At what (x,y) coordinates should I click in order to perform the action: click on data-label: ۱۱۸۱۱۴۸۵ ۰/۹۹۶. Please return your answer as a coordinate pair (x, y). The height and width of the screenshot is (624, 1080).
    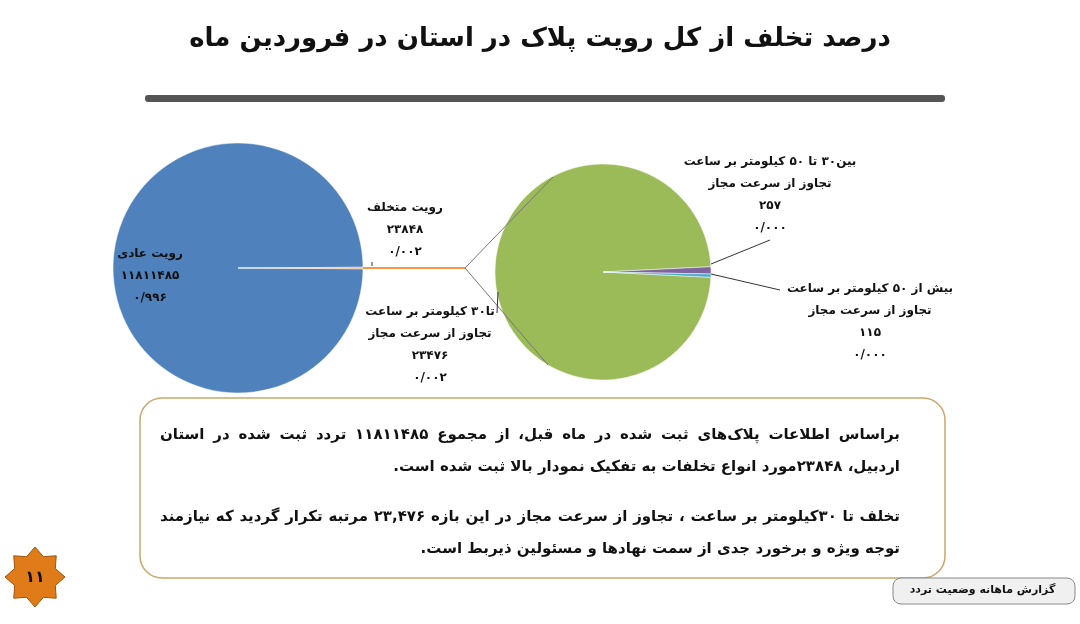
    Looking at the image, I should click on (150, 286).